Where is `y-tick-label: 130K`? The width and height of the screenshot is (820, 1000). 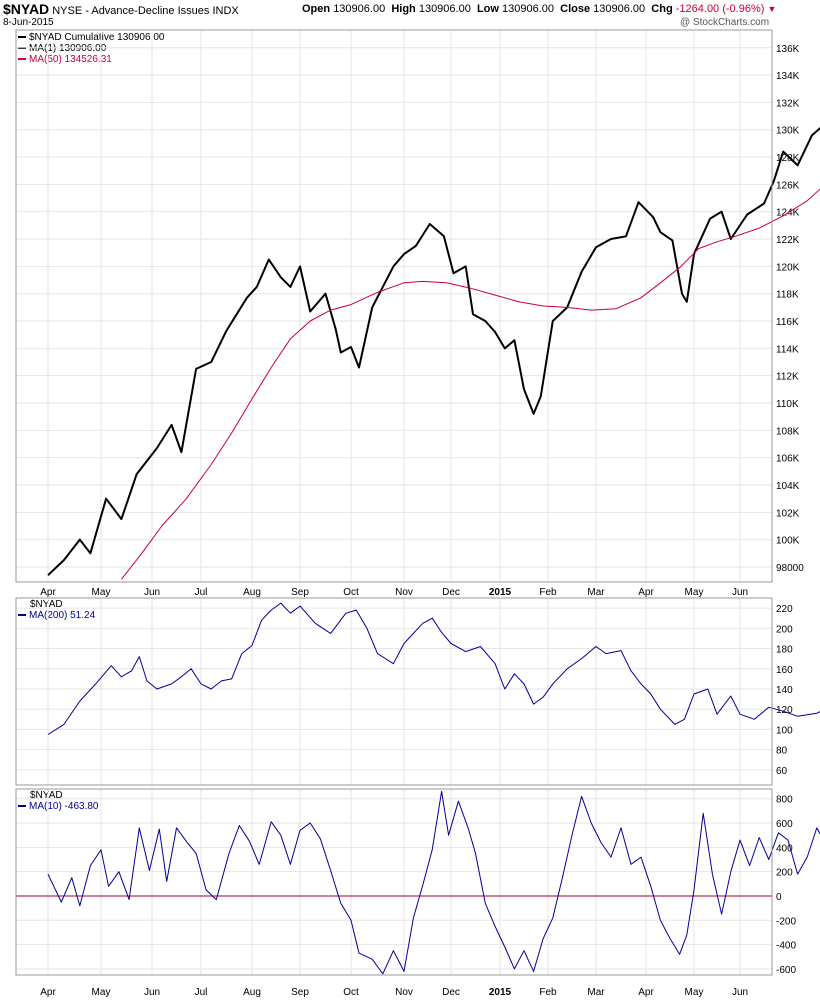
y-tick-label: 130K is located at coordinates (788, 131).